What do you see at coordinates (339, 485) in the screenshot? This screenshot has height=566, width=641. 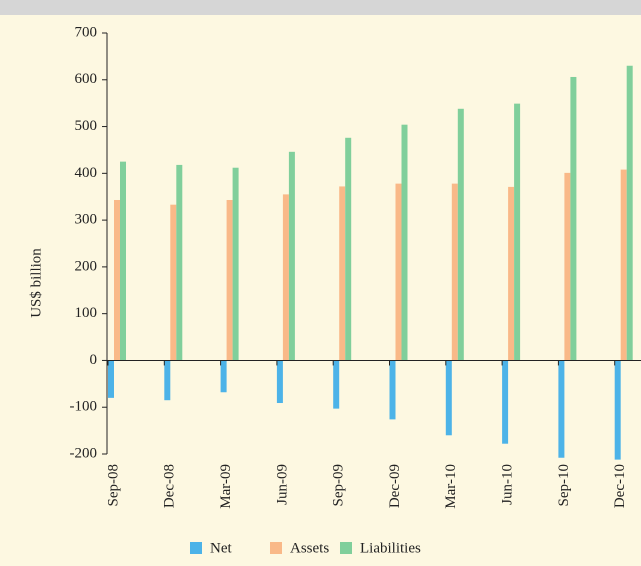 I see `x-tick-label: Sep-09` at bounding box center [339, 485].